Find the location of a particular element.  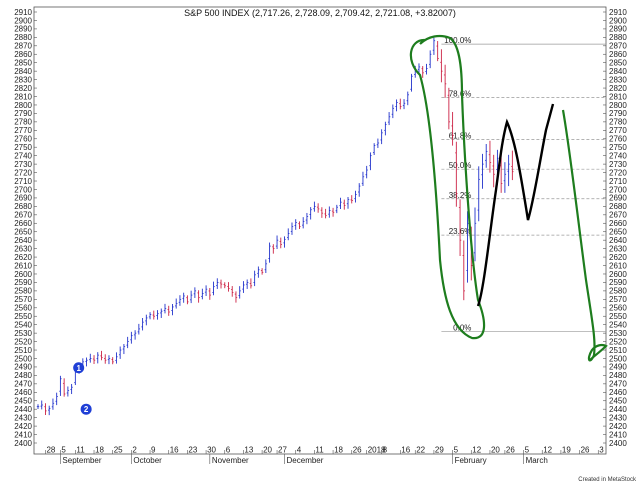

x-month-label: February is located at coordinates (471, 460).